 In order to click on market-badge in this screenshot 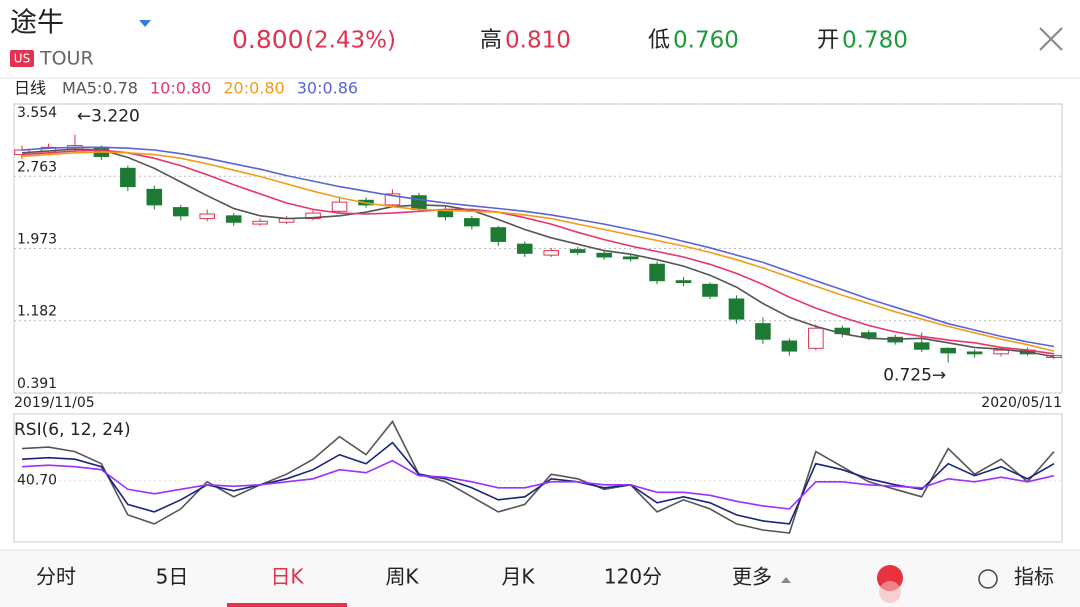, I will do `click(22, 58)`.